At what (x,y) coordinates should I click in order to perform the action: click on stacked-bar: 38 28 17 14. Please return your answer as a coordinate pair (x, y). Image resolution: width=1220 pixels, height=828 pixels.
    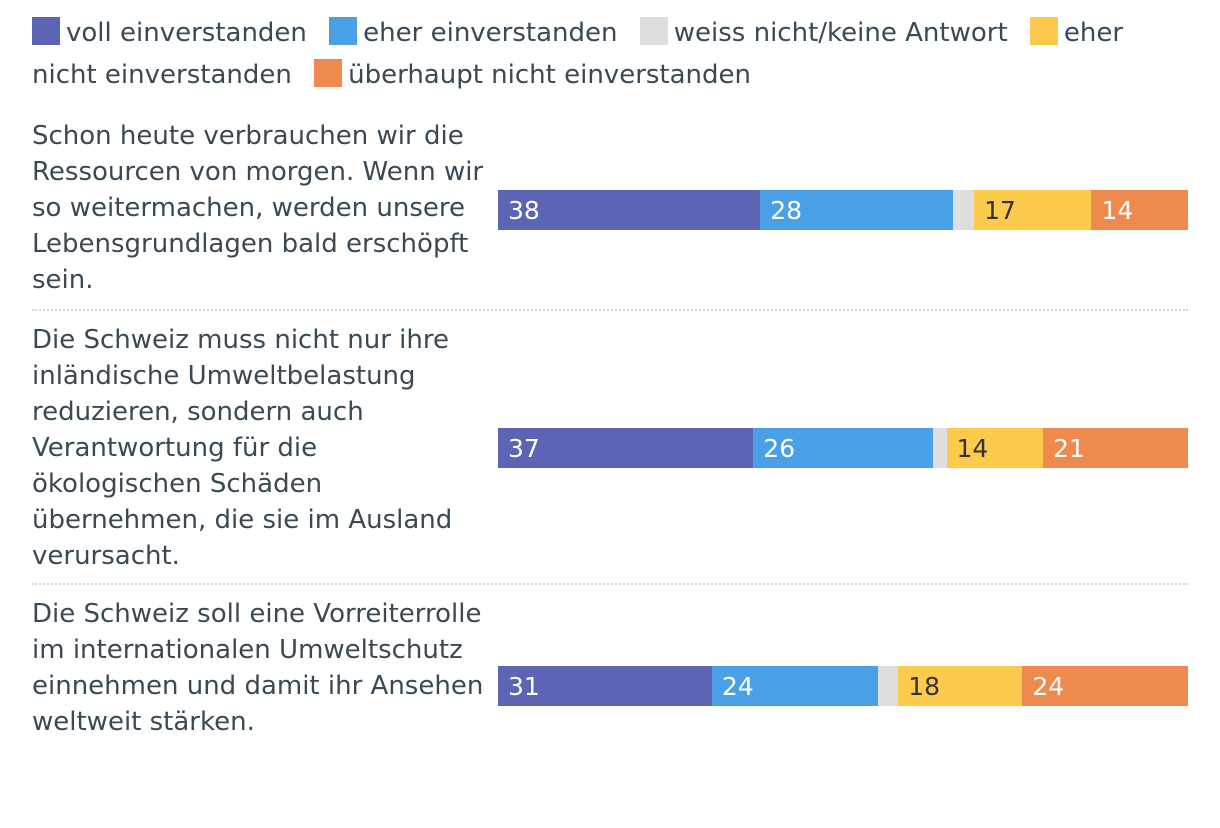
    Looking at the image, I should click on (843, 210).